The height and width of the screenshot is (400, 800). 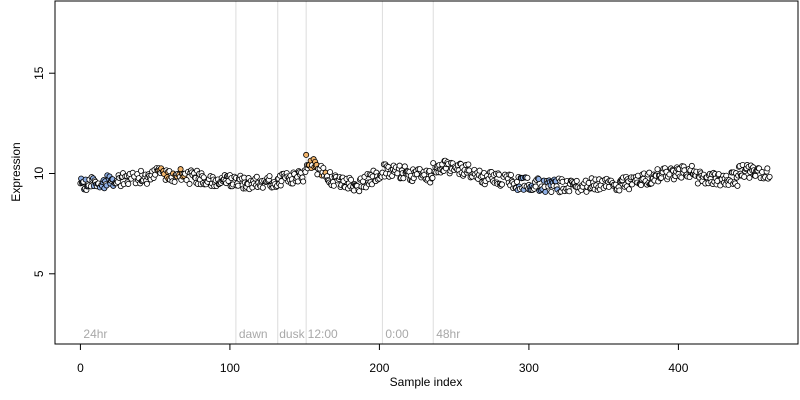 What do you see at coordinates (39, 273) in the screenshot?
I see `y-tick-label: 5` at bounding box center [39, 273].